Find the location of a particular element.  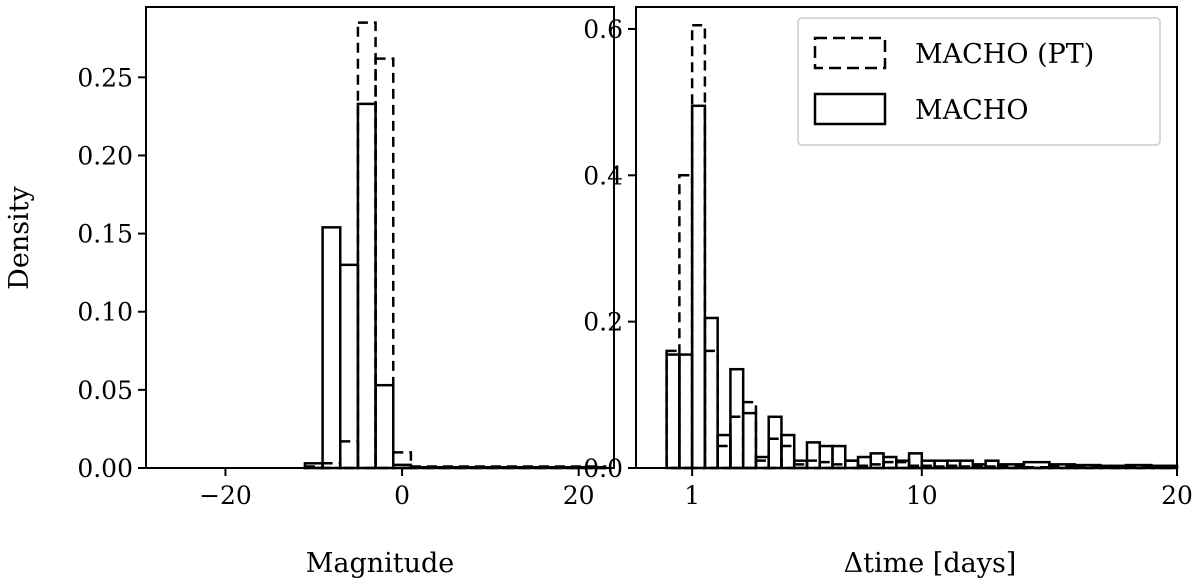

legend-swatch-macho is located at coordinates (850, 109).